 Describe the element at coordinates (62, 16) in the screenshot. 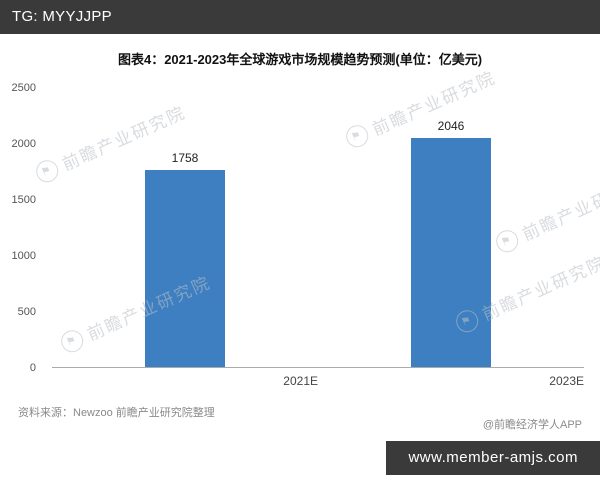

I see `tg-tag-label: TG: MYYJJPP` at that location.